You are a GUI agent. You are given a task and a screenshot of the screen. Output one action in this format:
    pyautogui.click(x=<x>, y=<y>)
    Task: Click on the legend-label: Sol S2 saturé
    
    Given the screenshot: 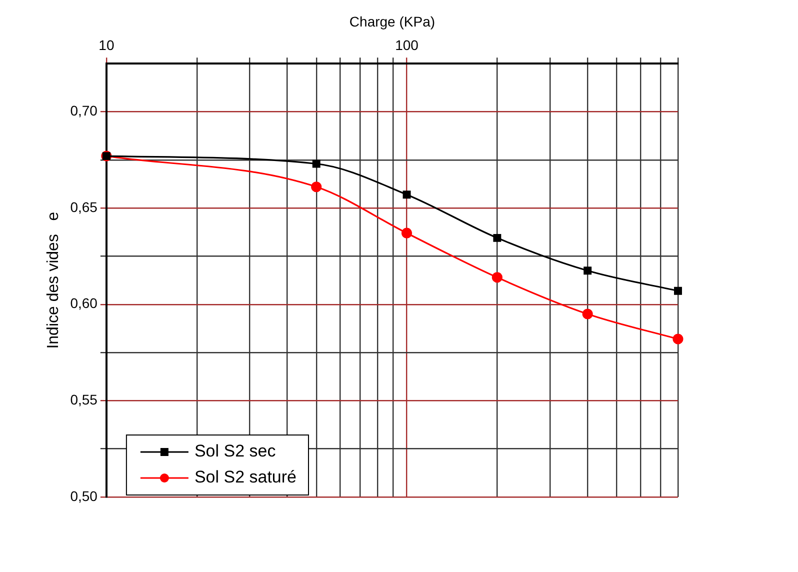 What is the action you would take?
    pyautogui.click(x=245, y=477)
    